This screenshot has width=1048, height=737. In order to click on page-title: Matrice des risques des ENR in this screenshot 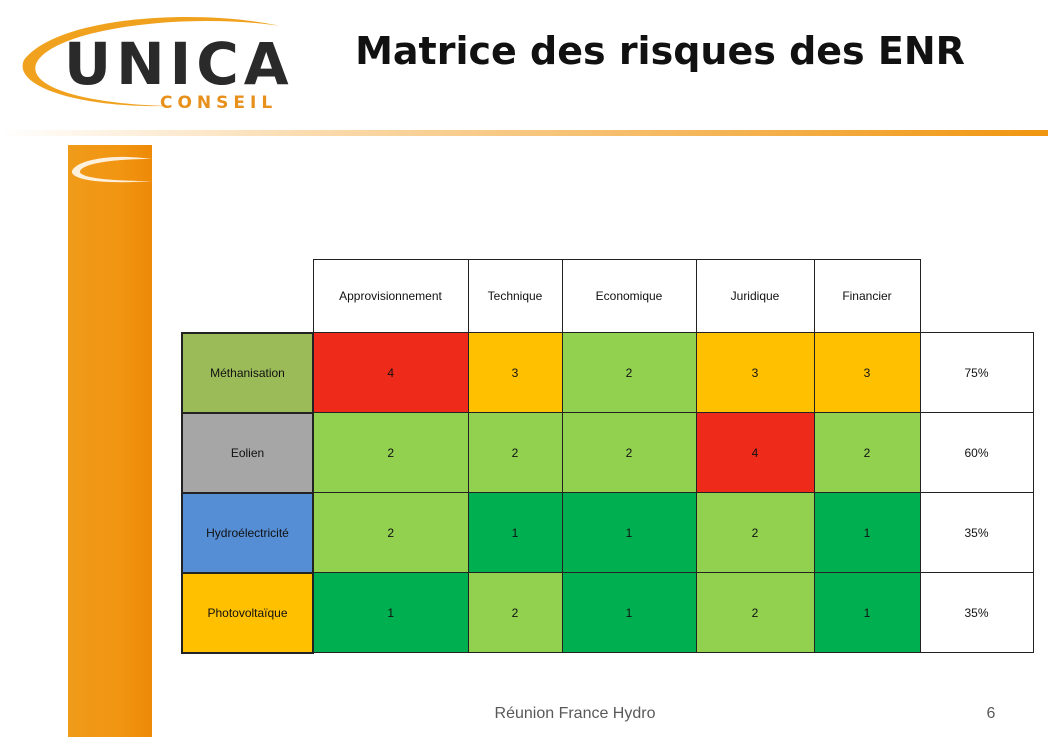, I will do `click(660, 51)`.